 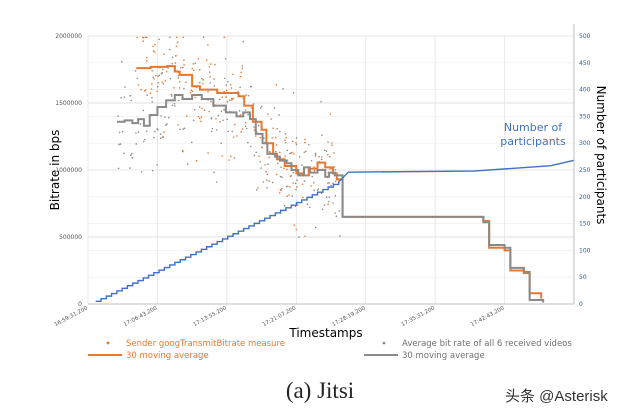 I want to click on y-tick-label: 500000, so click(x=70, y=237).